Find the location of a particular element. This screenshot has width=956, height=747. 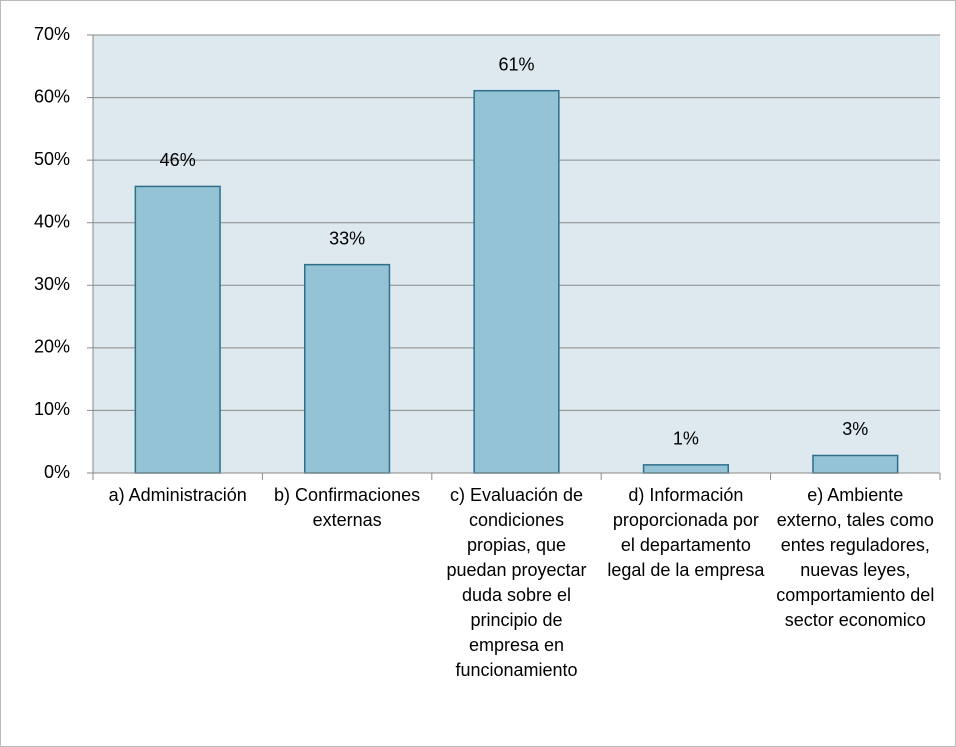

y-tick-label: 40% is located at coordinates (52, 221).